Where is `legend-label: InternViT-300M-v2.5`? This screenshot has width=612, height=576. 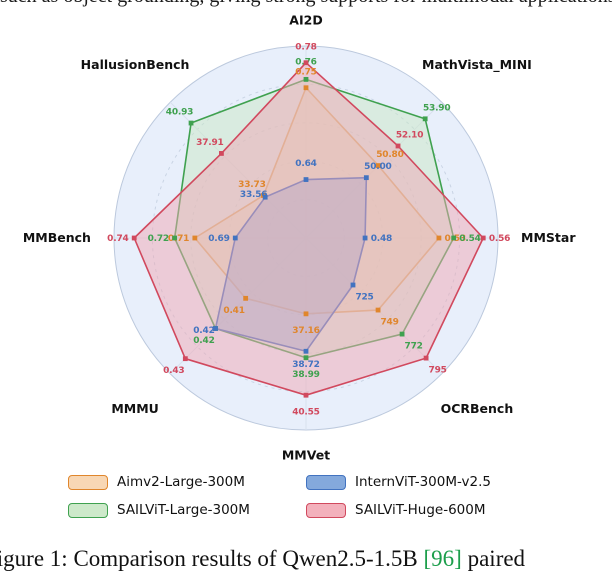
legend-label: InternViT-300M-v2.5 is located at coordinates (423, 482).